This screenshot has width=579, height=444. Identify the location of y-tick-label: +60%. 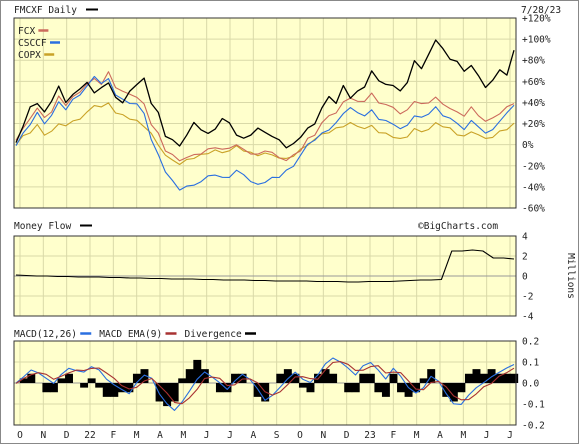
(533, 82).